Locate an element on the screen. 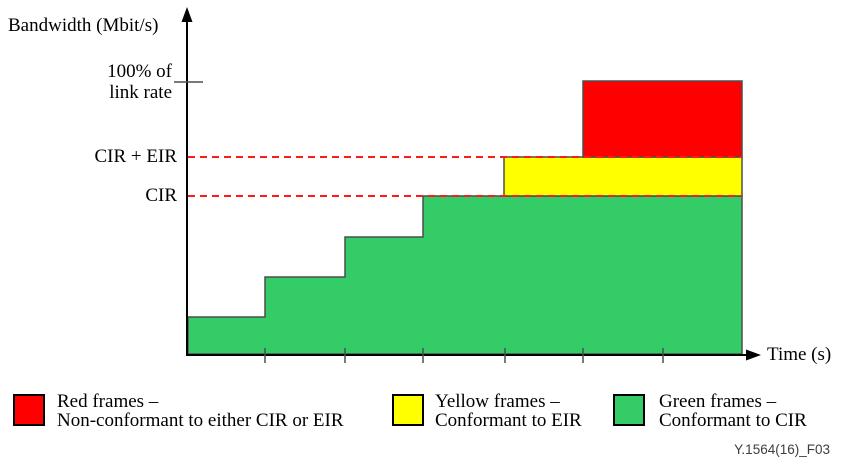 The width and height of the screenshot is (850, 470). cir-eir-label: CIR + EIR is located at coordinates (136, 156).